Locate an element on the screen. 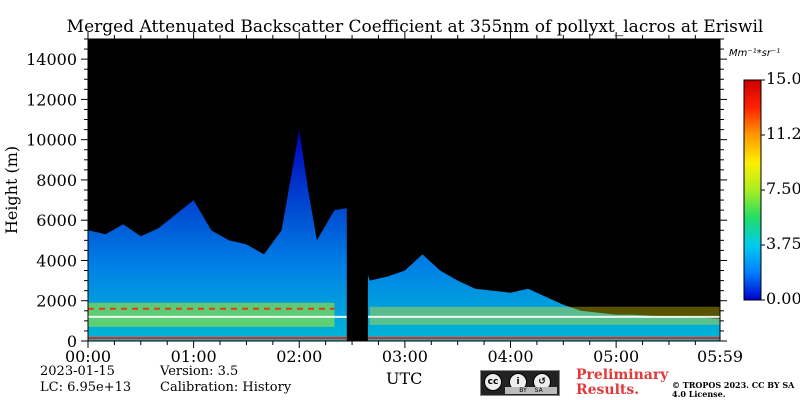 The width and height of the screenshot is (800, 400). copyright-label: © TROPOS 2023. CC BY SA 4.0 License. is located at coordinates (733, 389).